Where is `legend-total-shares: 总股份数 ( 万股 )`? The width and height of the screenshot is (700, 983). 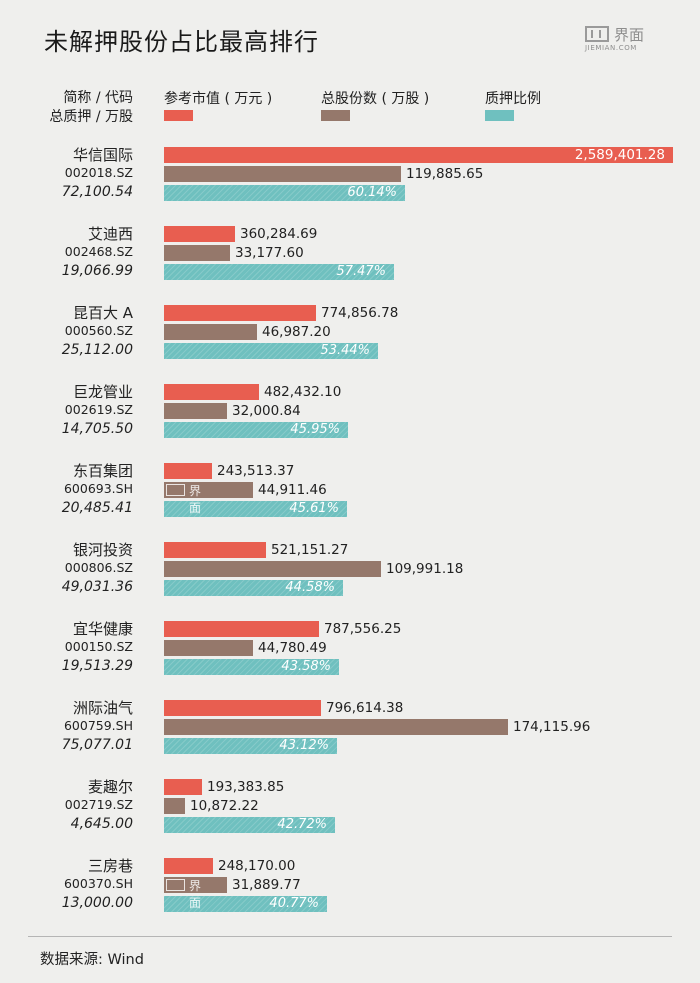
legend-total-shares: 总股份数 ( 万股 ) is located at coordinates (375, 99).